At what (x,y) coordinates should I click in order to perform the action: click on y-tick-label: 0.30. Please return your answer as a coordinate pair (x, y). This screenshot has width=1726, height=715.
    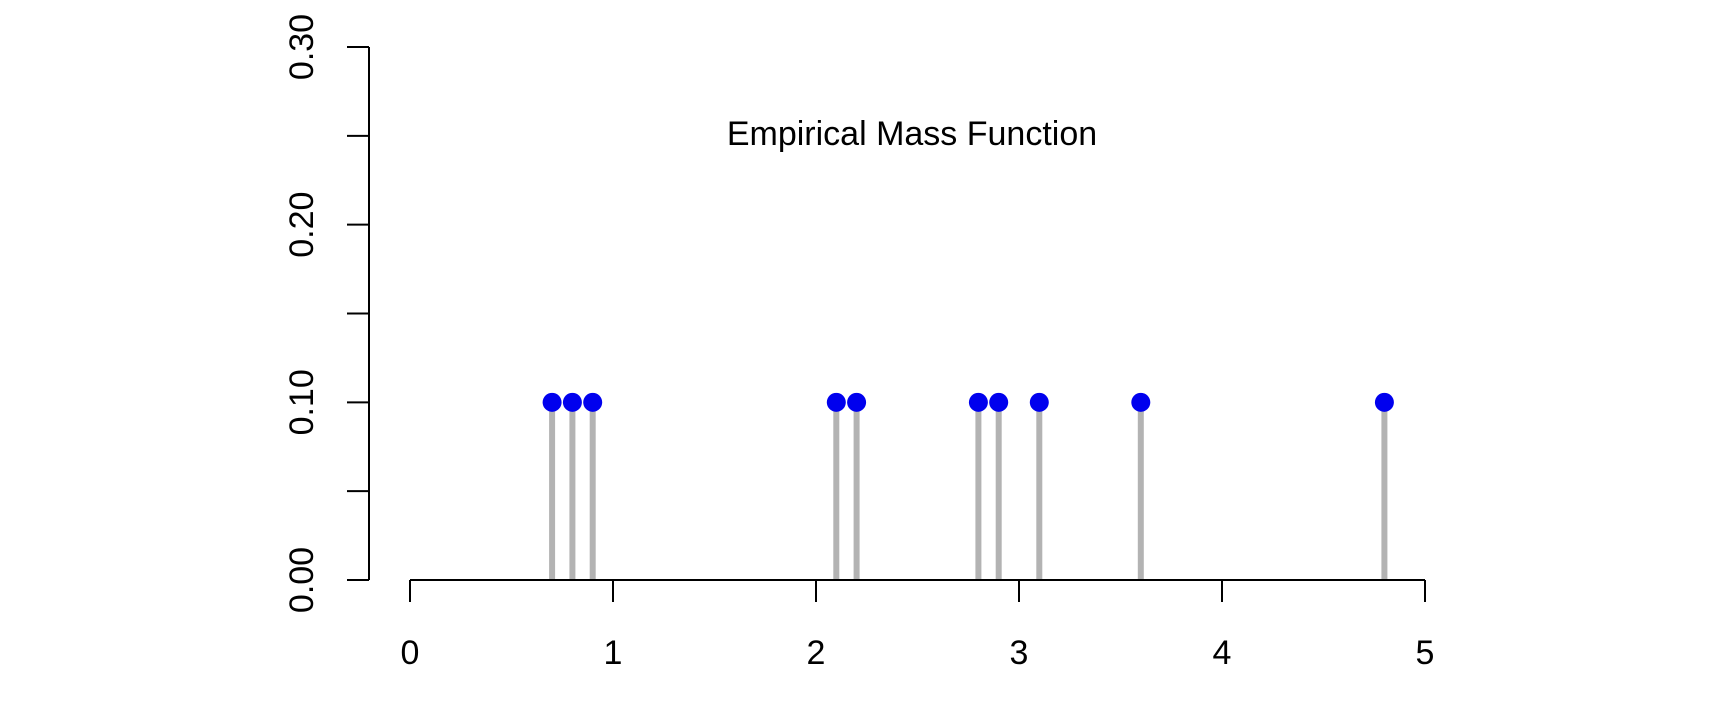
    Looking at the image, I should click on (302, 47).